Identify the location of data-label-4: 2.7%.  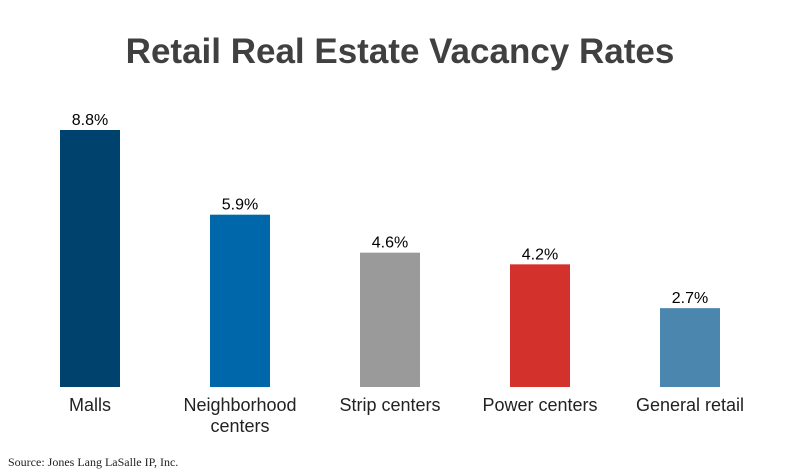
(690, 298).